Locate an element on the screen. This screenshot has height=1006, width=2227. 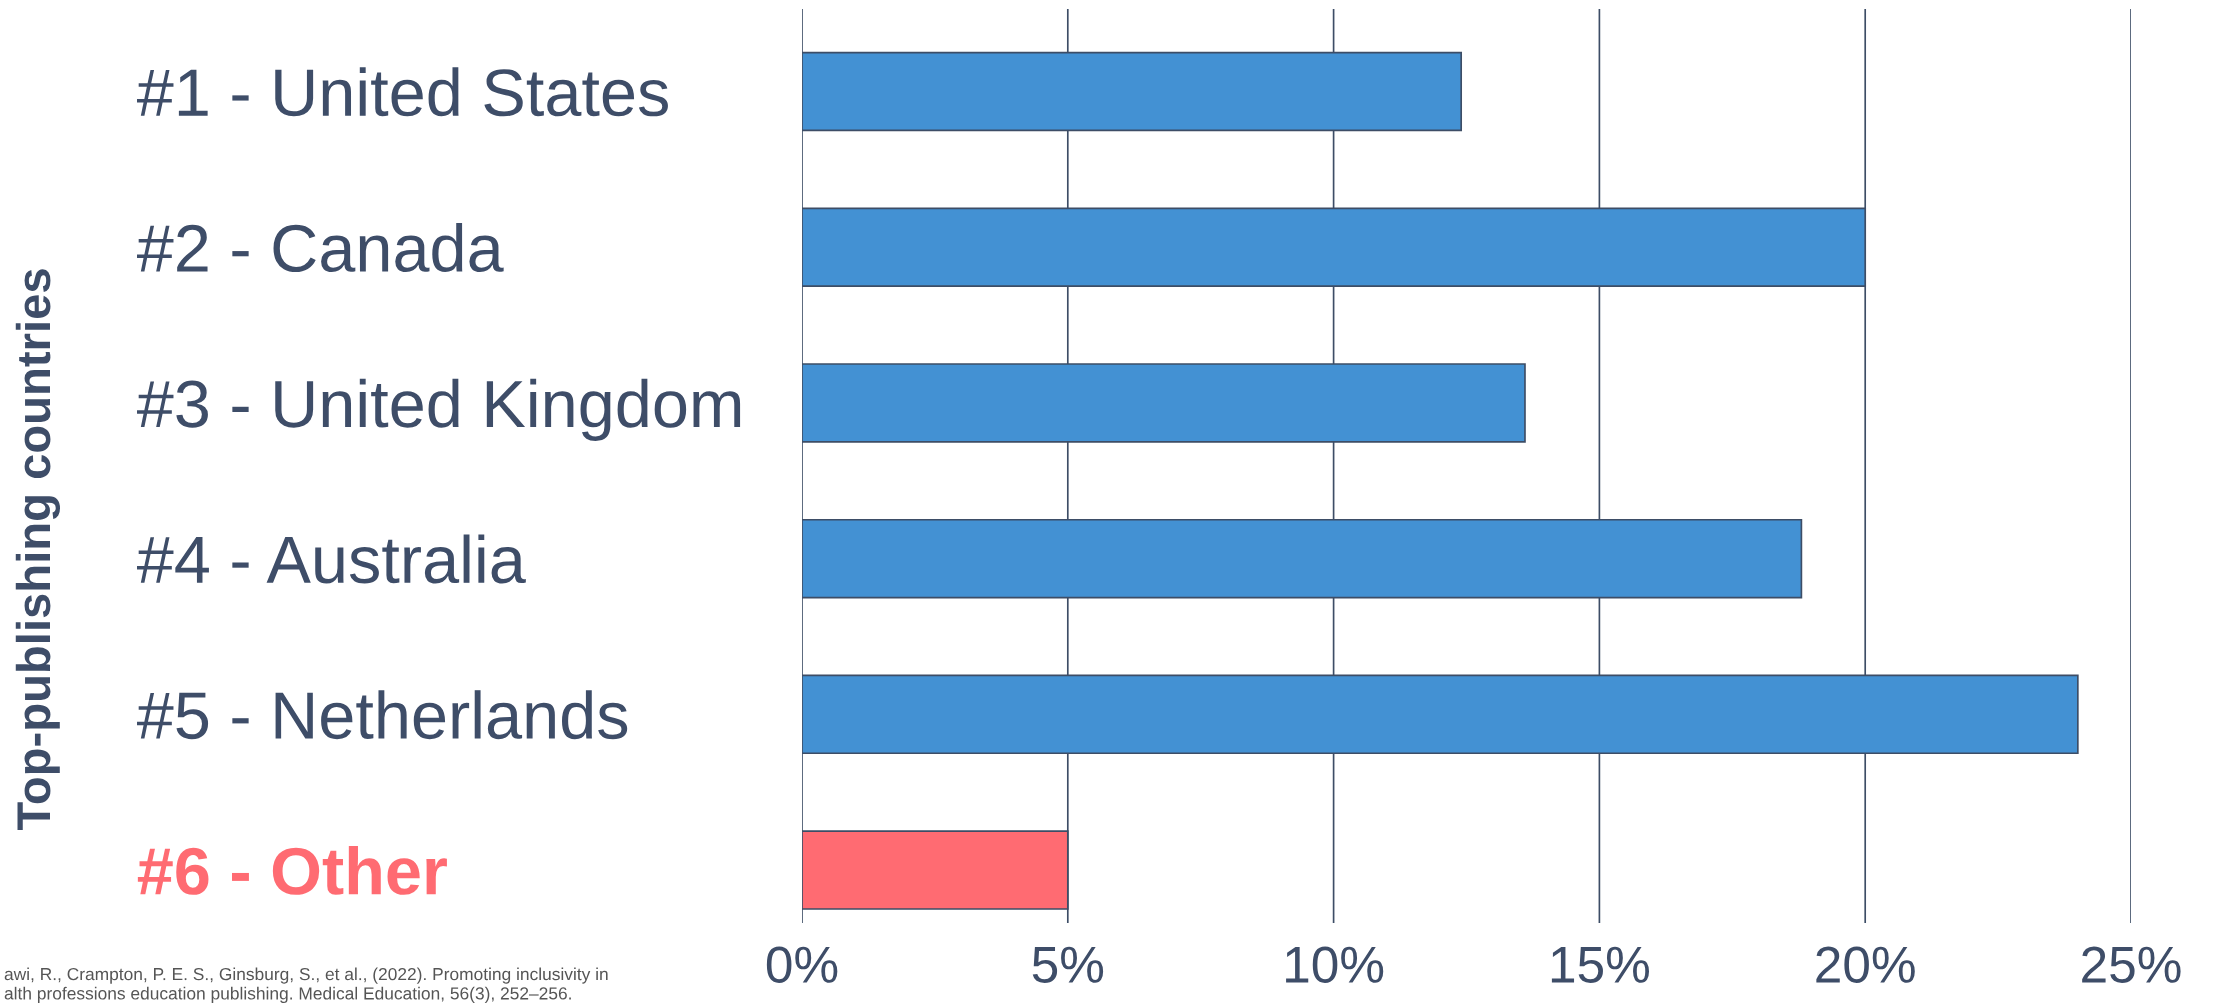
x-tick-label: 20% is located at coordinates (1865, 964).